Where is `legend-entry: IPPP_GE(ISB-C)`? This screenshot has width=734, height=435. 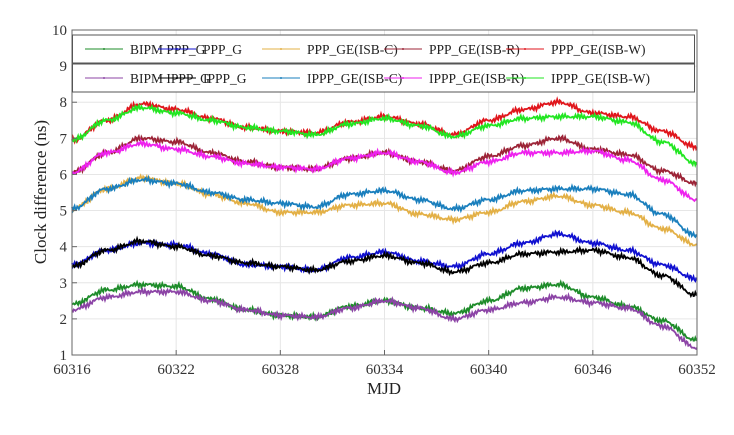
legend-entry: IPPP_GE(ISB-C) is located at coordinates (332, 78).